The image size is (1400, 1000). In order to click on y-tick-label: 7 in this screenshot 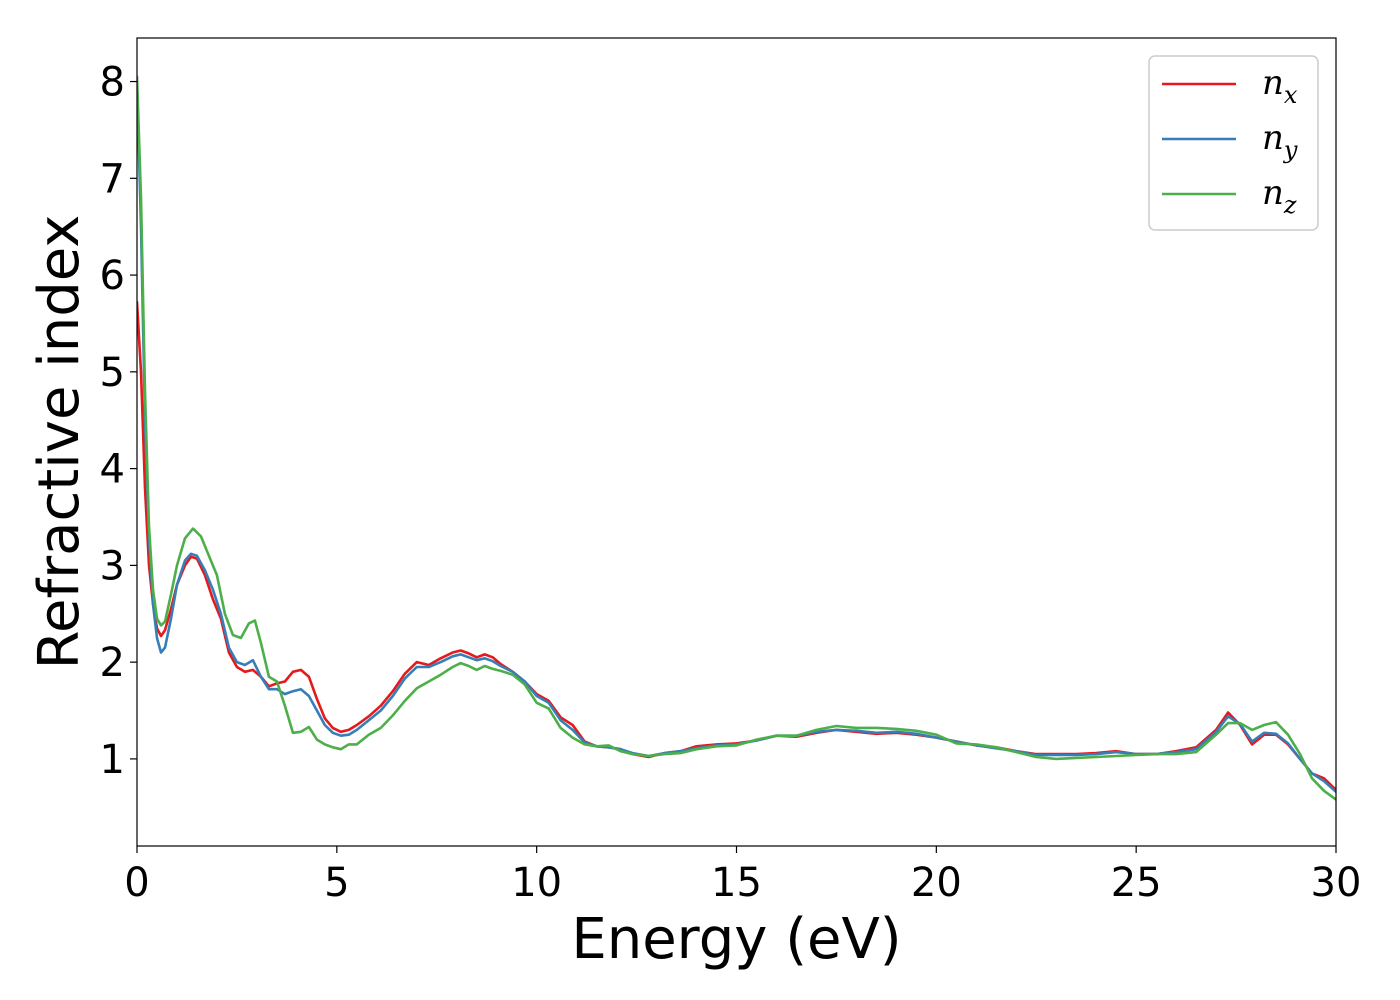, I will do `click(112, 179)`.